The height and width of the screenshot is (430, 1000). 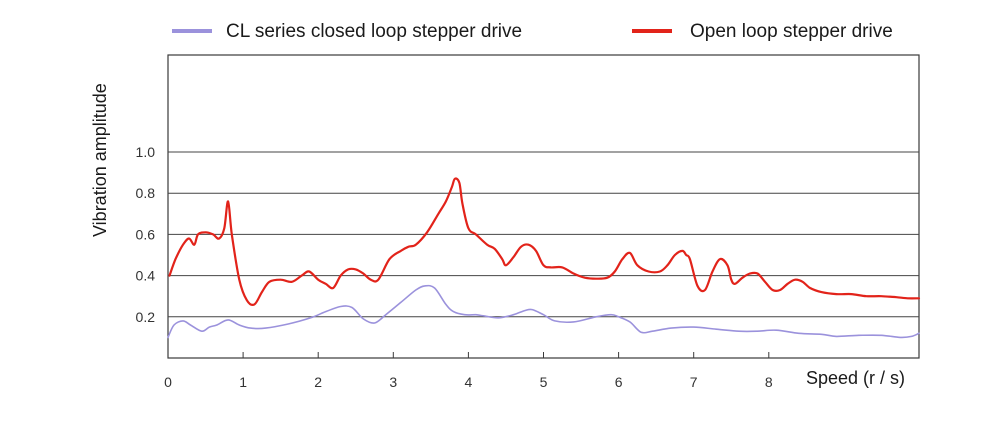 I want to click on x-tick-label: 7, so click(x=694, y=382).